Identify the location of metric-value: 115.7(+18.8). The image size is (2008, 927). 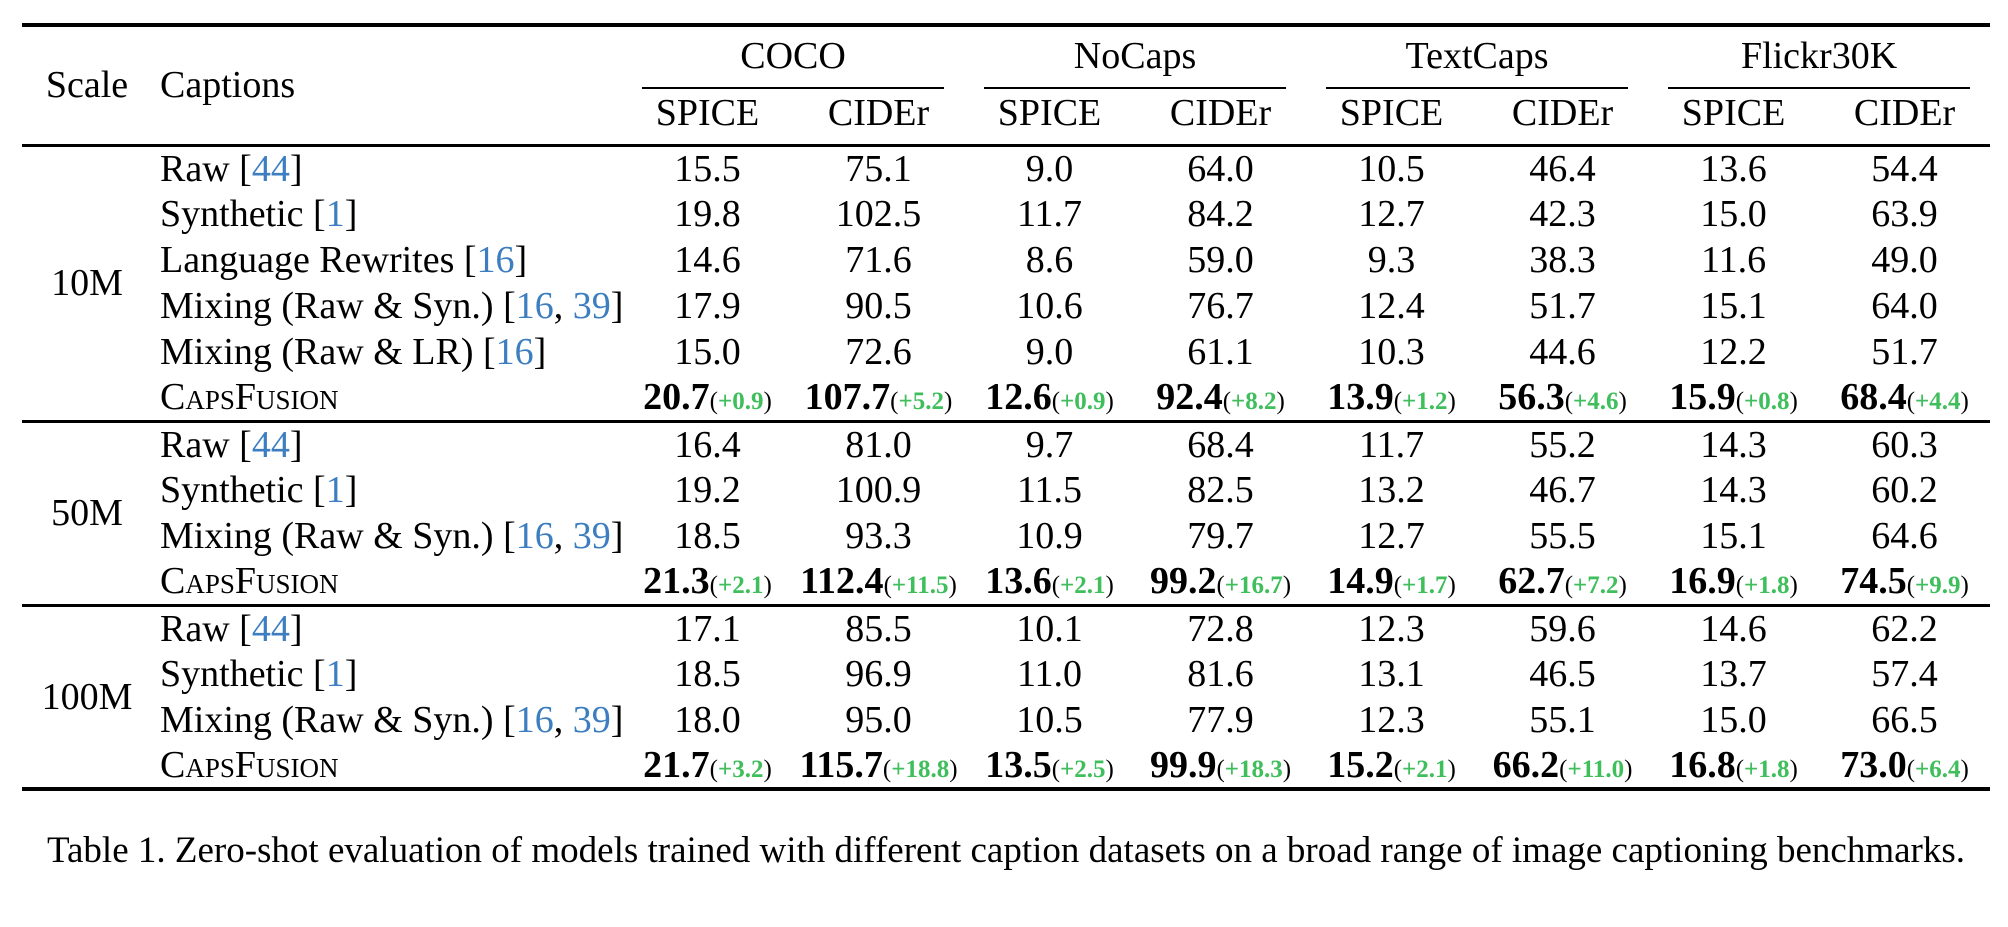
(878, 766).